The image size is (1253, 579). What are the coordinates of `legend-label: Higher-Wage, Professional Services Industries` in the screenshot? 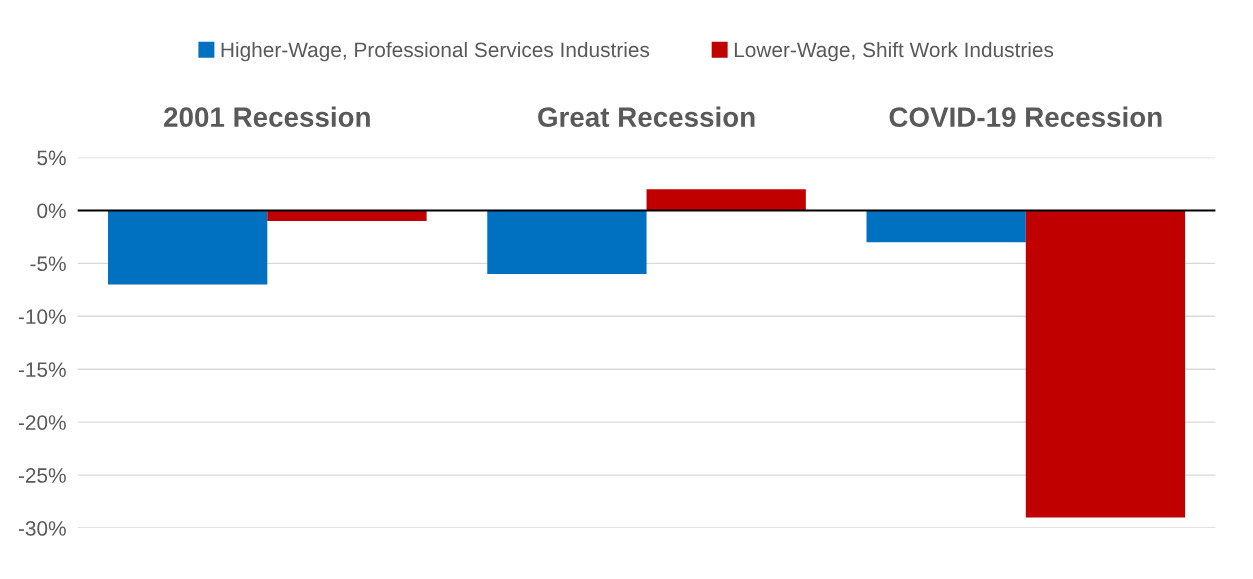 It's located at (435, 51).